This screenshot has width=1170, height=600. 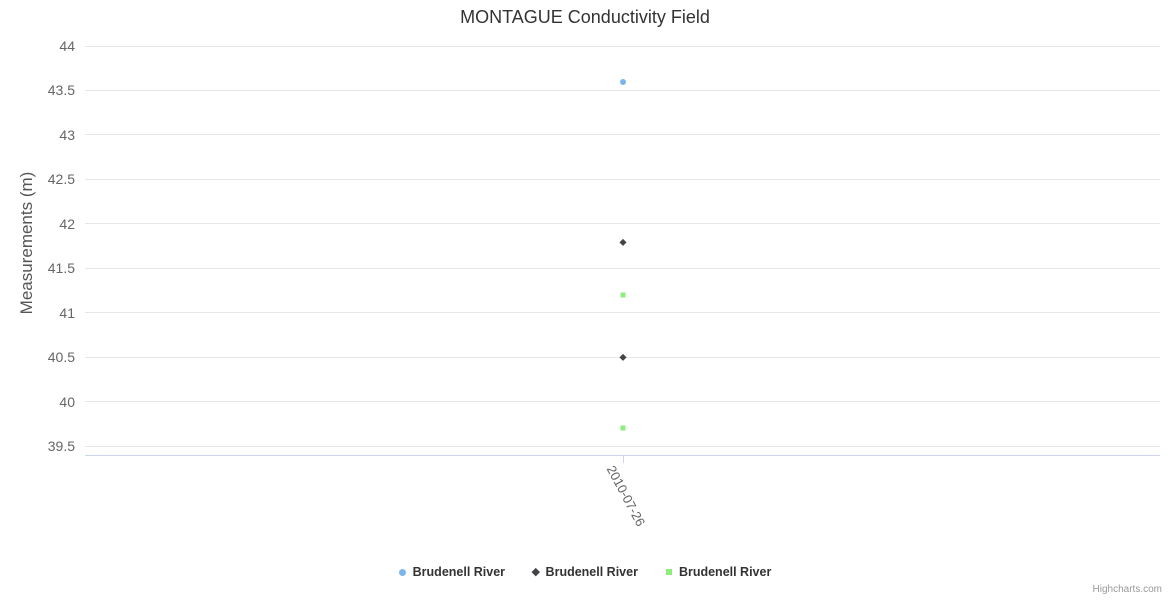 What do you see at coordinates (61, 446) in the screenshot?
I see `y-axis-tick-label: 39.5` at bounding box center [61, 446].